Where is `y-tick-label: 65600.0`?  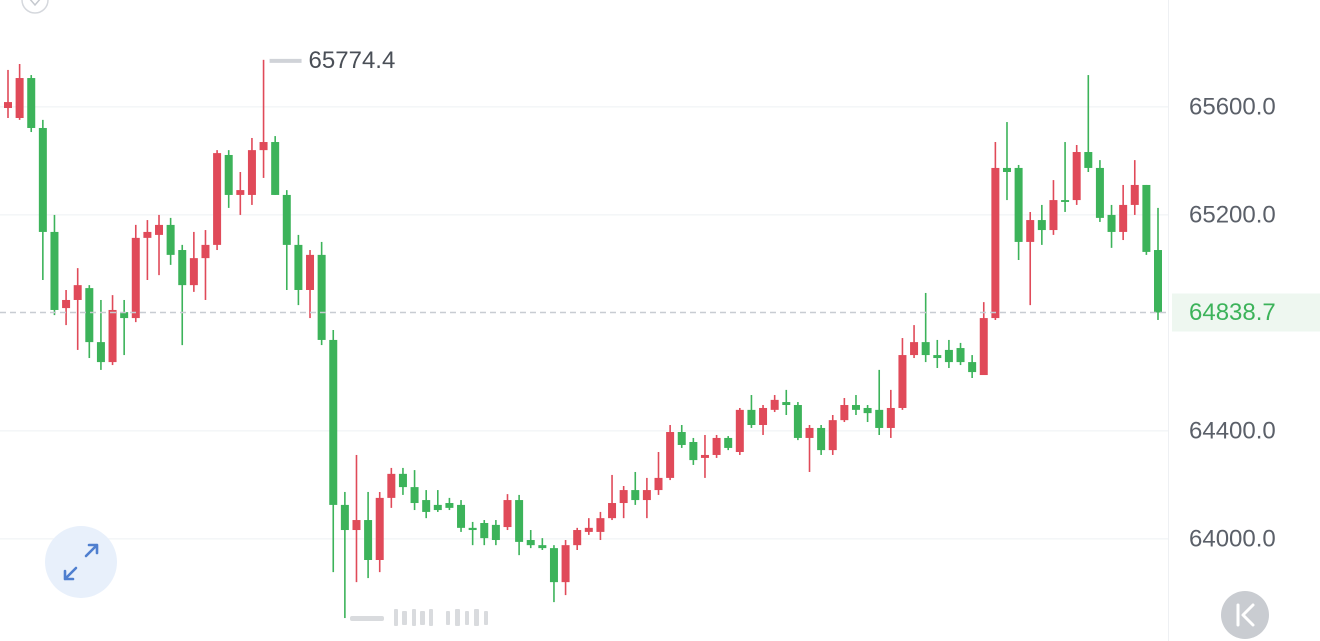 y-tick-label: 65600.0 is located at coordinates (1232, 106).